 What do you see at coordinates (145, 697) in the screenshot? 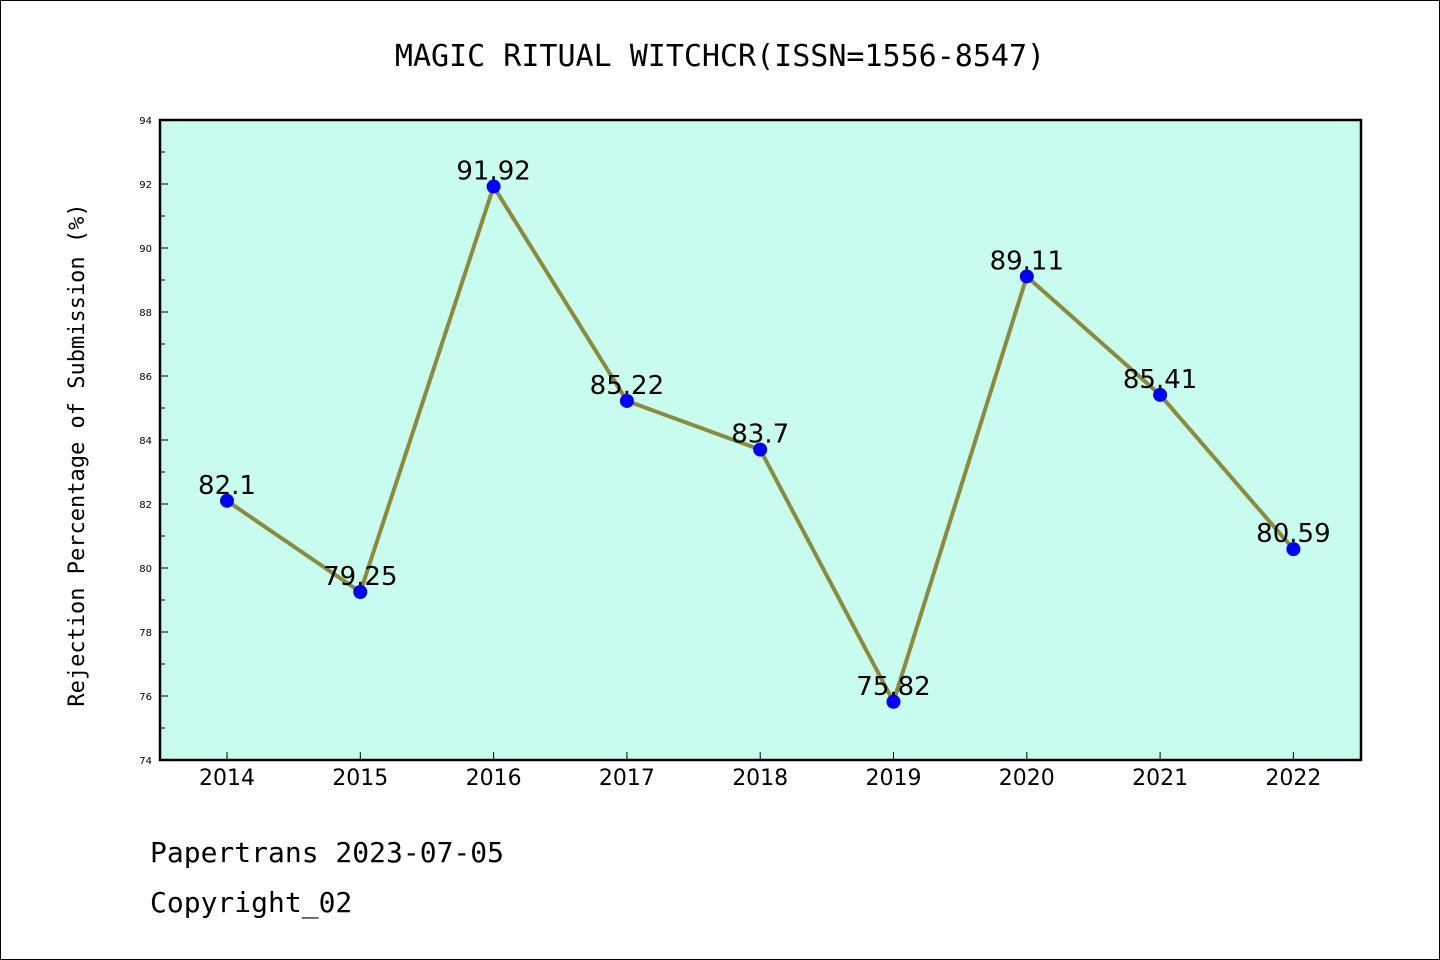
I see `y-tick-label: 76` at bounding box center [145, 697].